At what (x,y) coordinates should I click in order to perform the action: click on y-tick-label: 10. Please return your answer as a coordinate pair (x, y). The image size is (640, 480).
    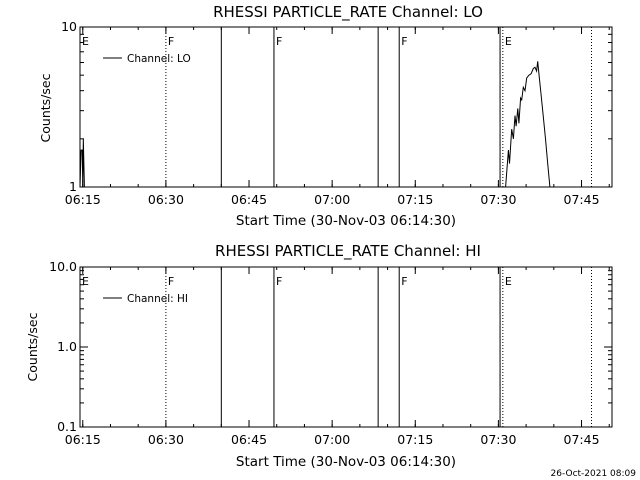
    Looking at the image, I should click on (69, 26).